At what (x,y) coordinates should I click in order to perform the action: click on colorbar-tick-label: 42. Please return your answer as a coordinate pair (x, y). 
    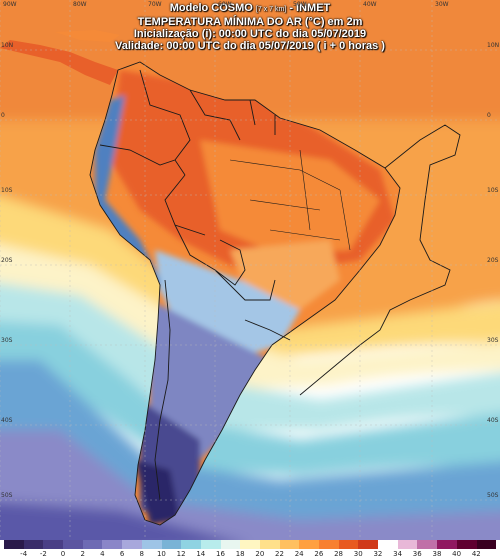
    Looking at the image, I should click on (476, 554).